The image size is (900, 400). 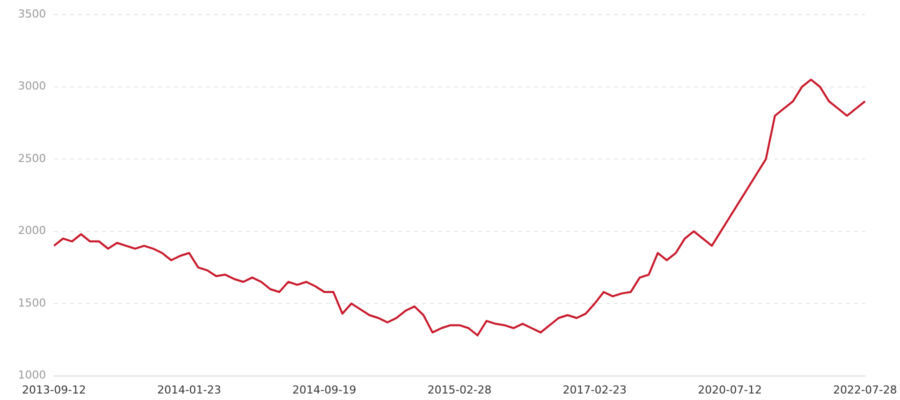 I want to click on y-tick-label: 1000, so click(x=32, y=375).